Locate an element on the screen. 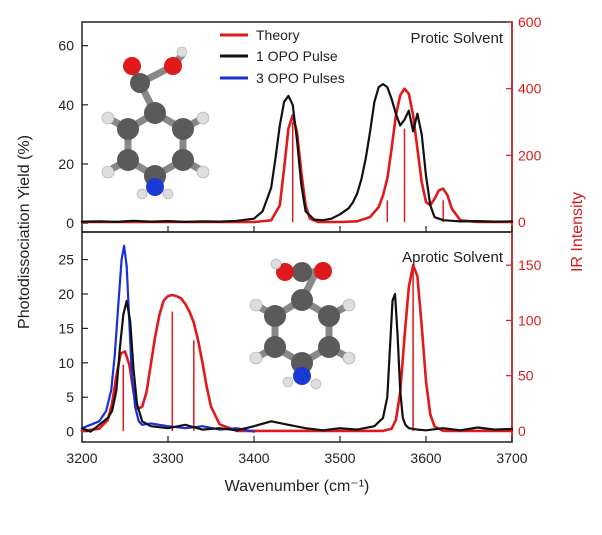 Image resolution: width=602 pixels, height=535 pixels. molecule-icon-top is located at coordinates (155, 123).